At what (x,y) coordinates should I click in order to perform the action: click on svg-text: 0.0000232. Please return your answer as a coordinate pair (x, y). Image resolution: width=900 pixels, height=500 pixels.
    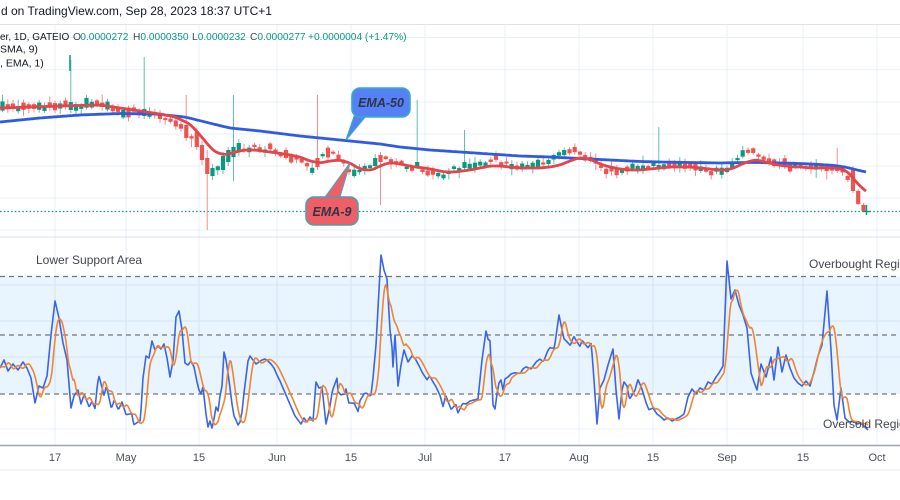
    Looking at the image, I should click on (222, 37).